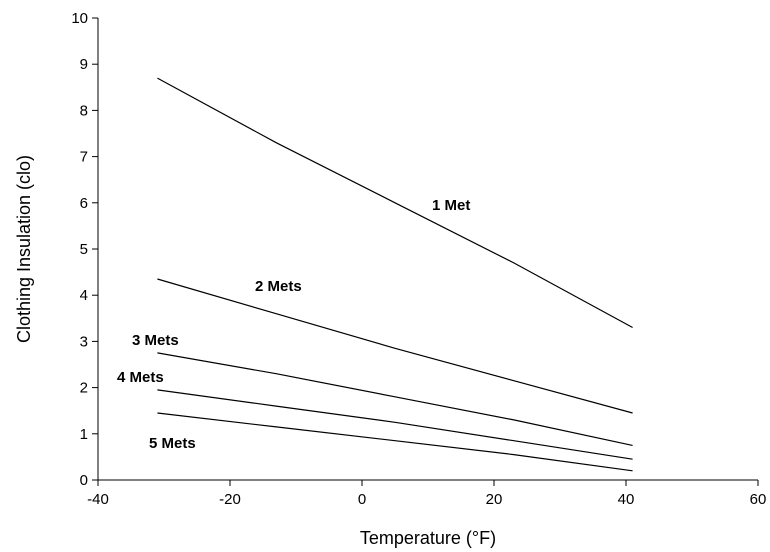  I want to click on x-ticks: -40 -20 0 20 40 60, so click(426, 494).